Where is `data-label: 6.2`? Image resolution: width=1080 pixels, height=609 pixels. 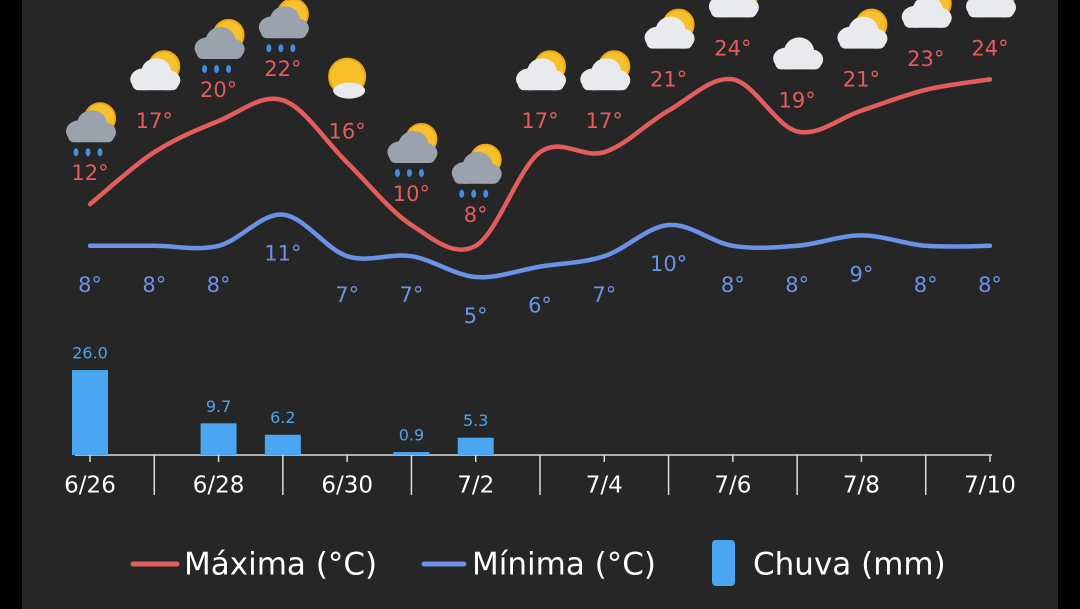
data-label: 6.2 is located at coordinates (282, 417).